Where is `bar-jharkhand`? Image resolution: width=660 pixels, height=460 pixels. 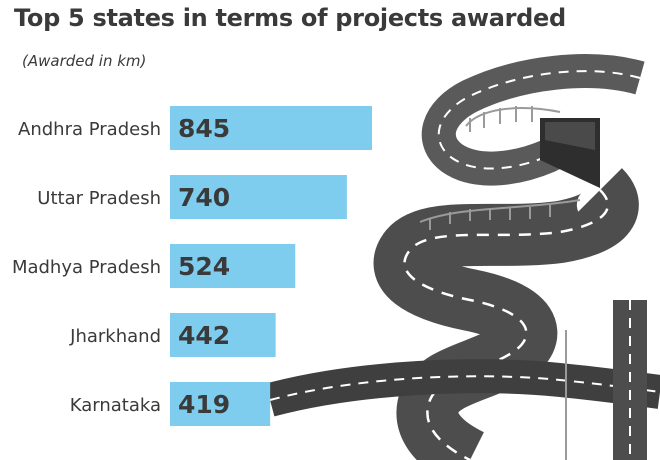
bar-jharkhand is located at coordinates (223, 335).